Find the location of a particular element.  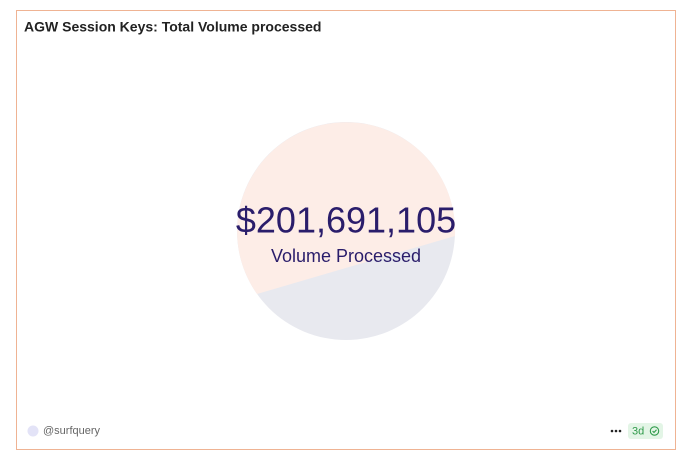

age-label: 3d is located at coordinates (638, 431).